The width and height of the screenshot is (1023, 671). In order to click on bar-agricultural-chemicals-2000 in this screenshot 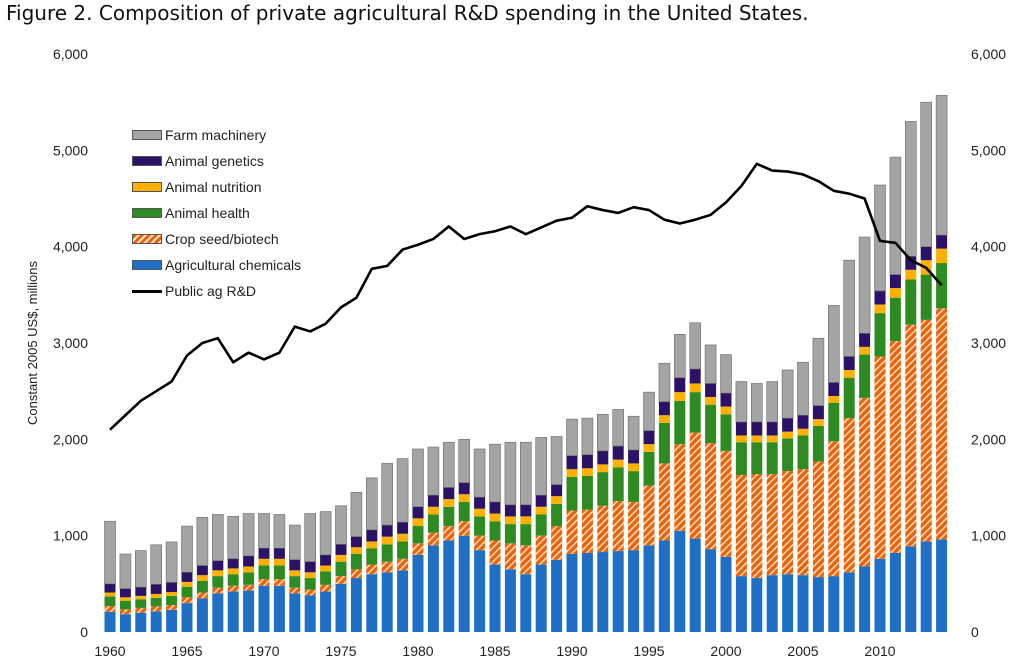, I will do `click(726, 594)`.